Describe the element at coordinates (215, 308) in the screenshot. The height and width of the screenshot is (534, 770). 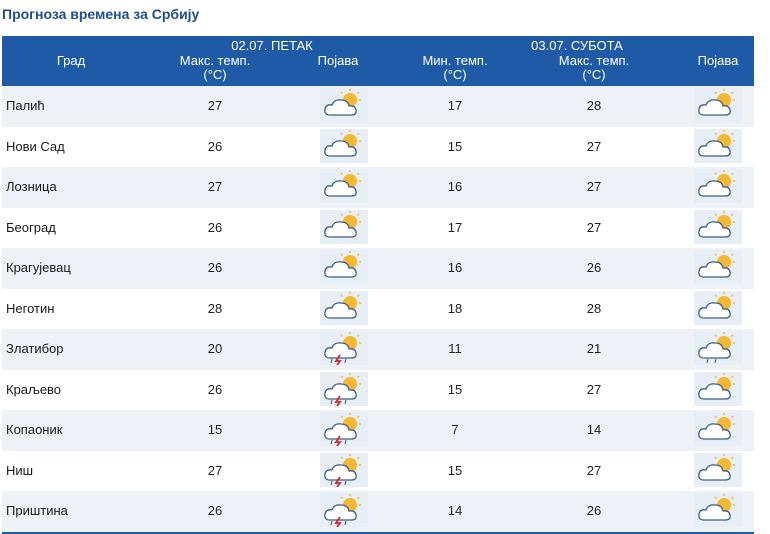
I see `day1-max-temp: 28` at that location.